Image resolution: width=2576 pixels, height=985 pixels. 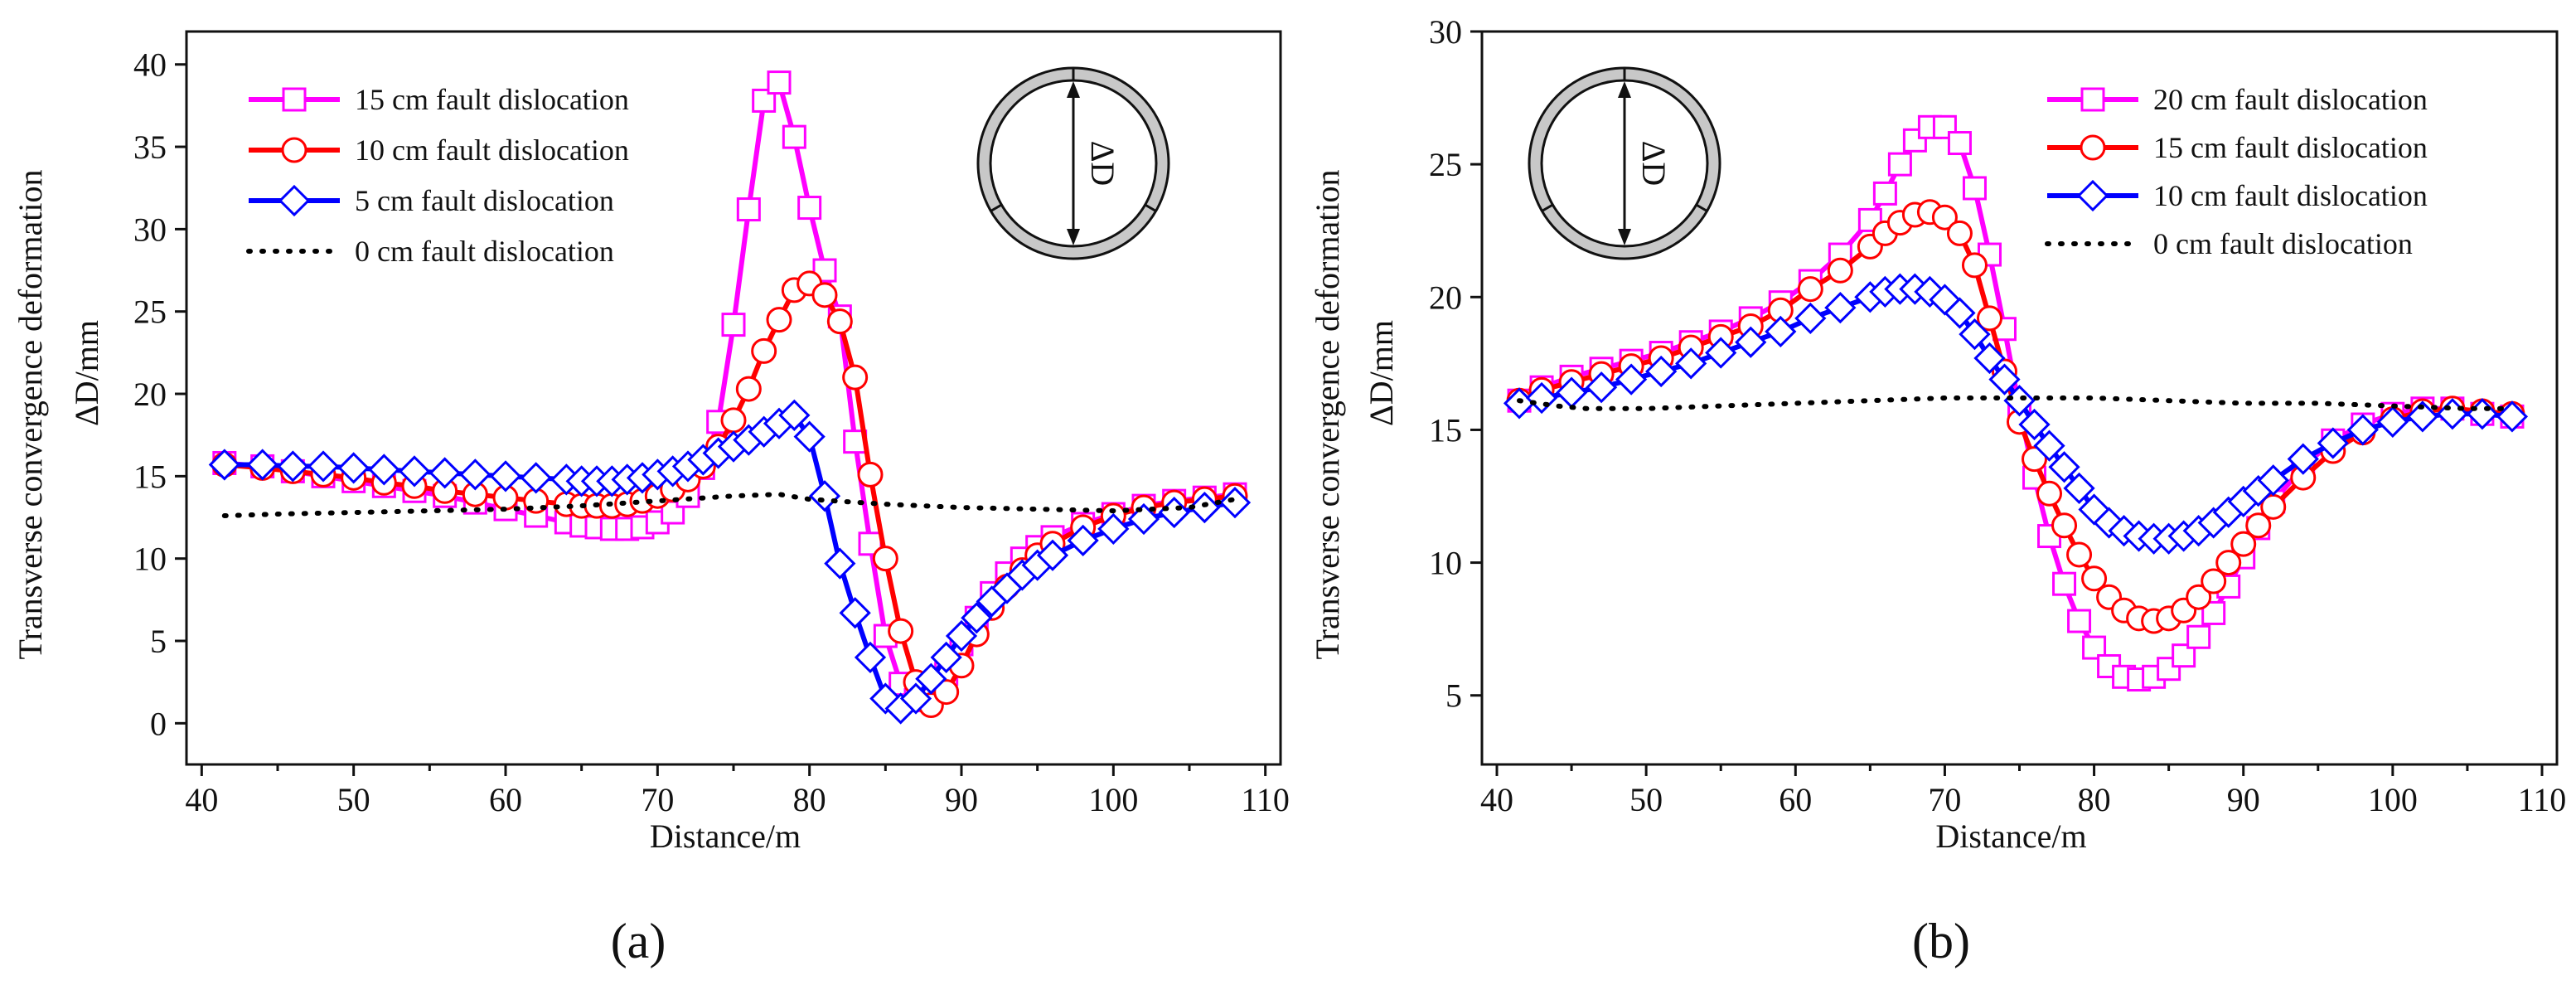 I want to click on x-tick-label: 50, so click(x=1646, y=799).